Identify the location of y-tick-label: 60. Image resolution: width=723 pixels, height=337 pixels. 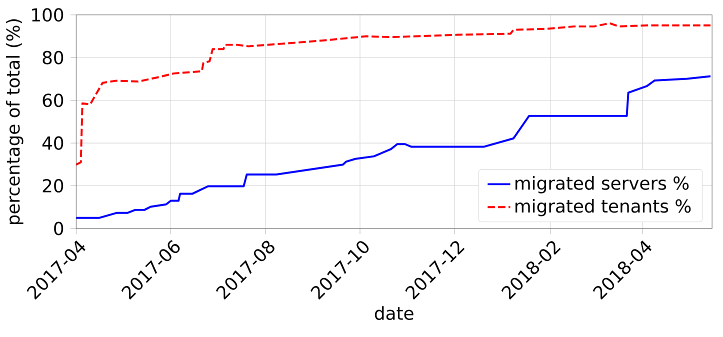
(53, 101).